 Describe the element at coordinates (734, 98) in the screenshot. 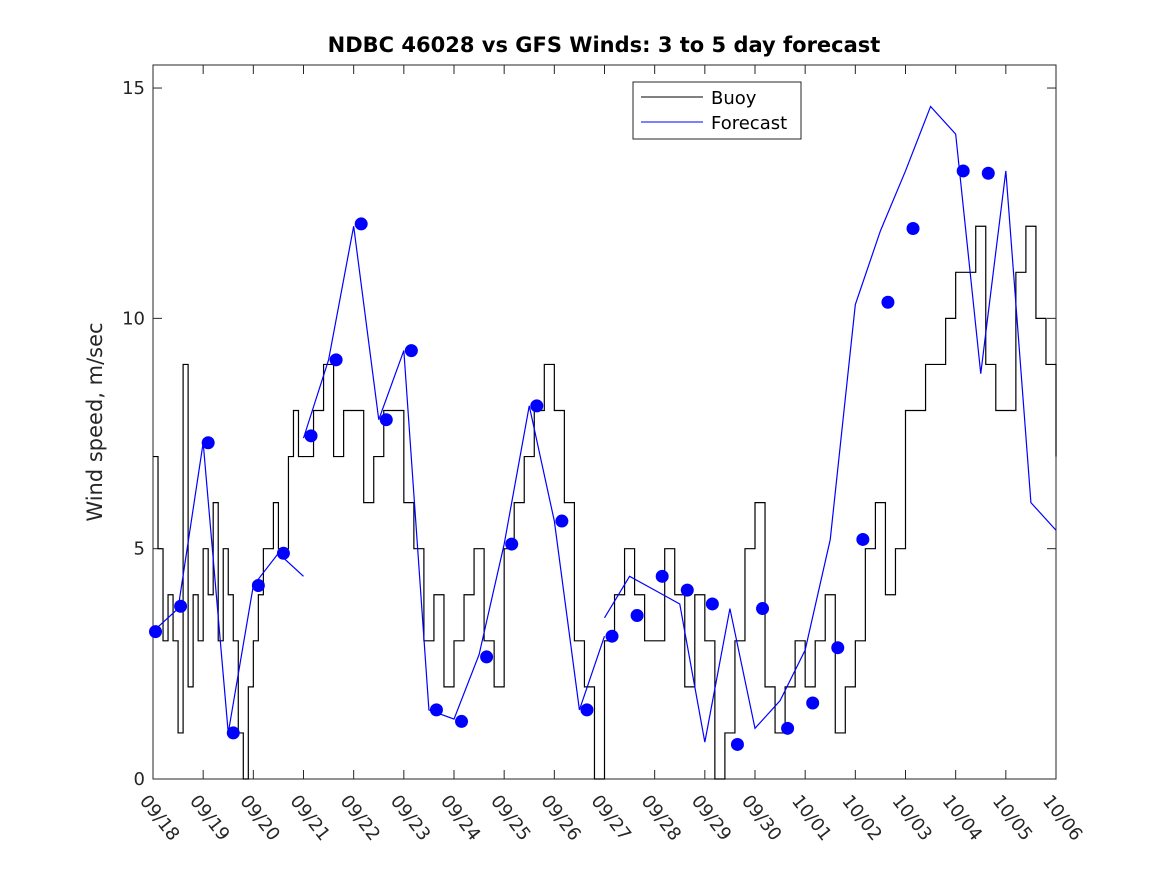

I see `legend-buoy-label: Buoy` at that location.